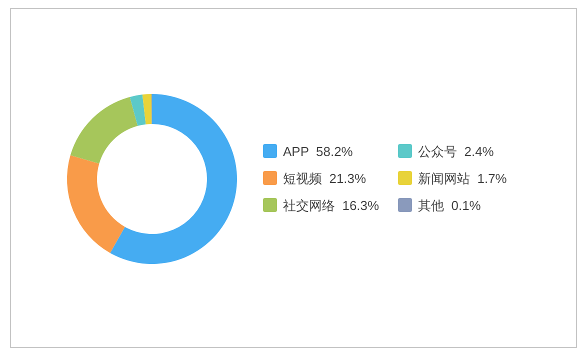 This screenshot has height=355, width=586. Describe the element at coordinates (325, 178) in the screenshot. I see `legend-label: 短视频 21.3%` at that location.